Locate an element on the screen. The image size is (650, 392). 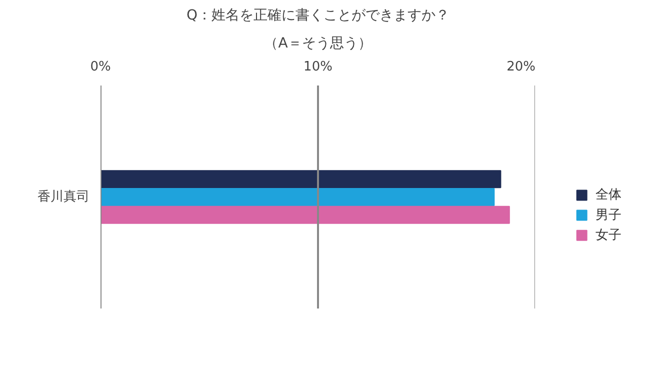
x-tick-label: 0% is located at coordinates (100, 67).